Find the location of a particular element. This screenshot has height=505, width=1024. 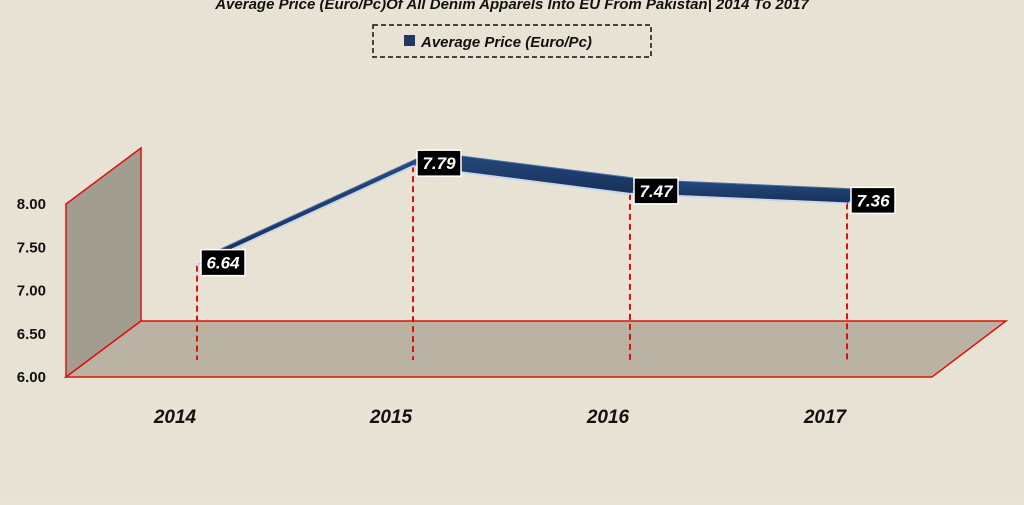

legend-box is located at coordinates (512, 41).